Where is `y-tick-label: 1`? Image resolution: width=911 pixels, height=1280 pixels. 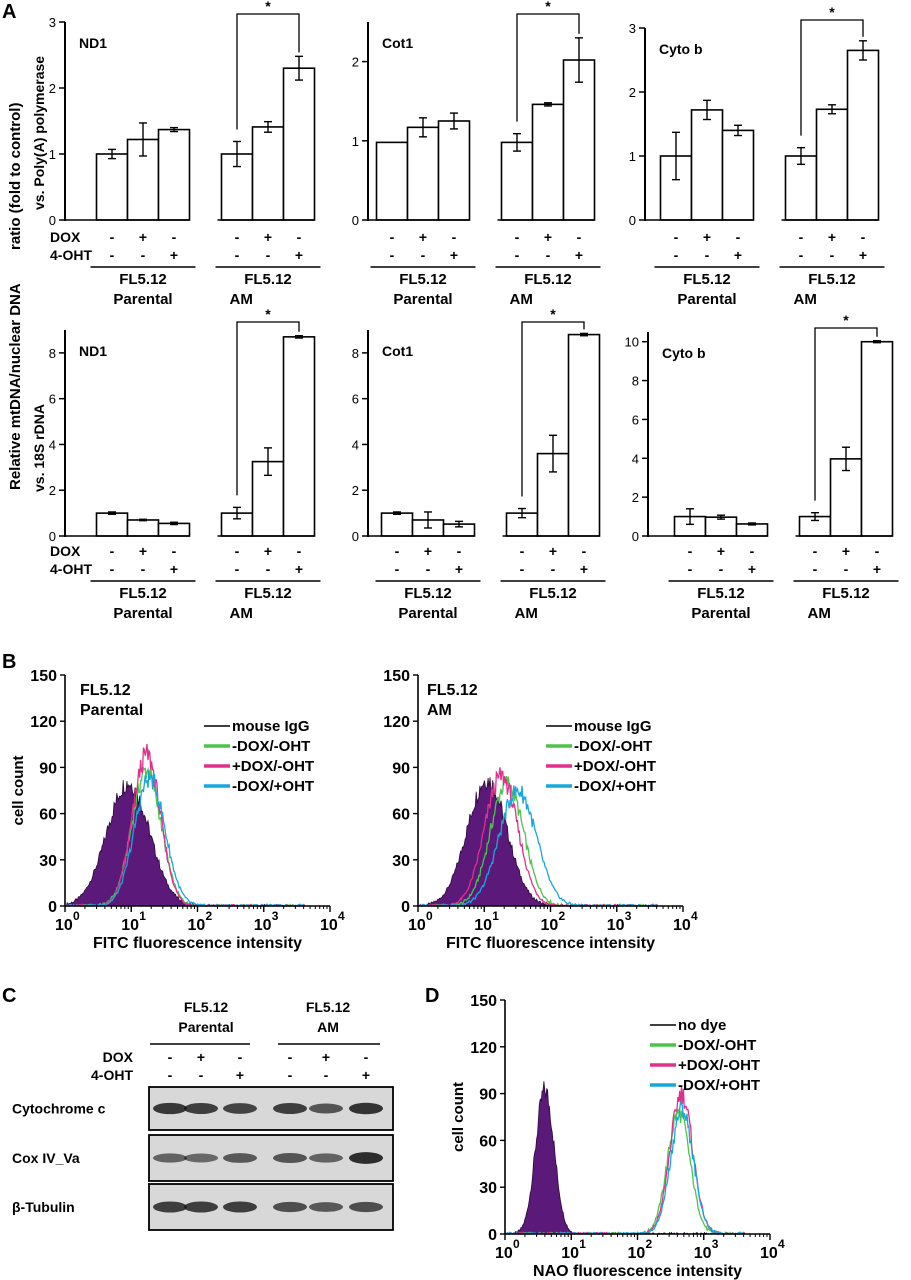 y-tick-label: 1 is located at coordinates (355, 141).